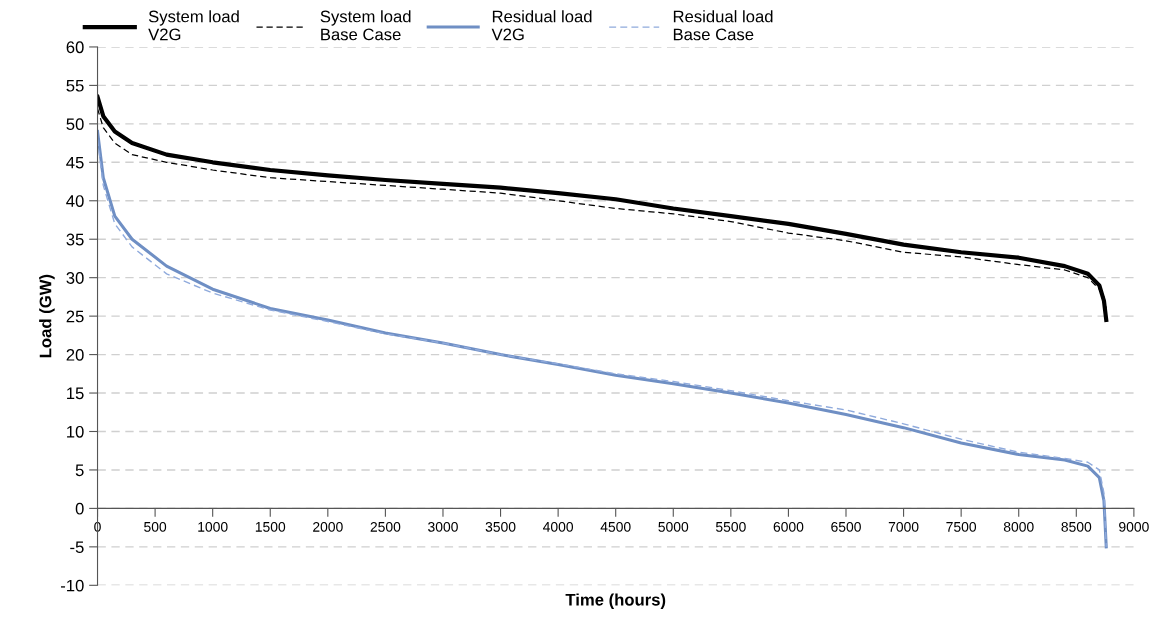  I want to click on y-tick-label: 5, so click(79, 470).